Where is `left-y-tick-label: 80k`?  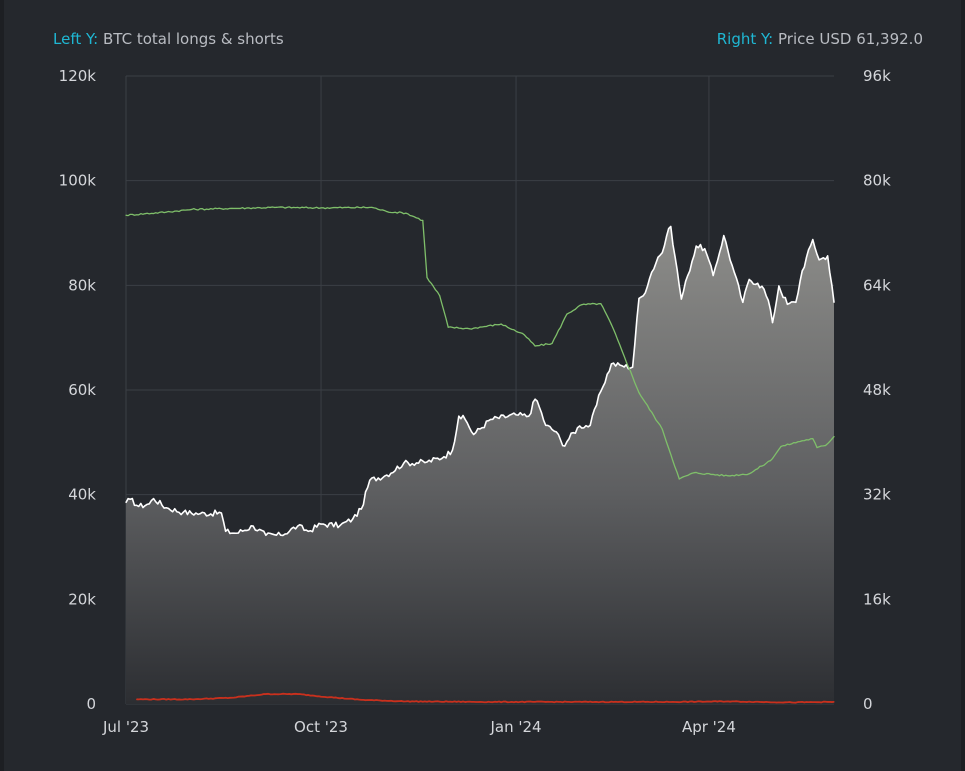 left-y-tick-label: 80k is located at coordinates (82, 285).